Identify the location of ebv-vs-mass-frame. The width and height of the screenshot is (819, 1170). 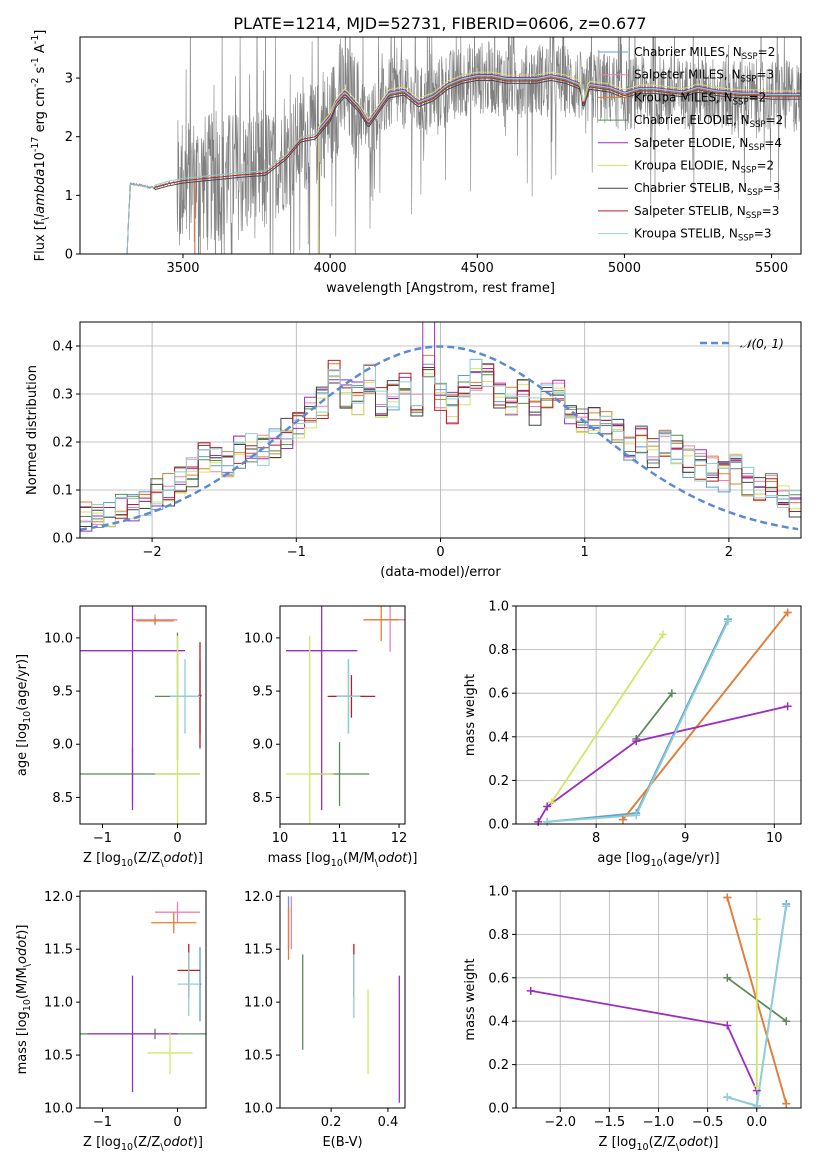
(342, 999).